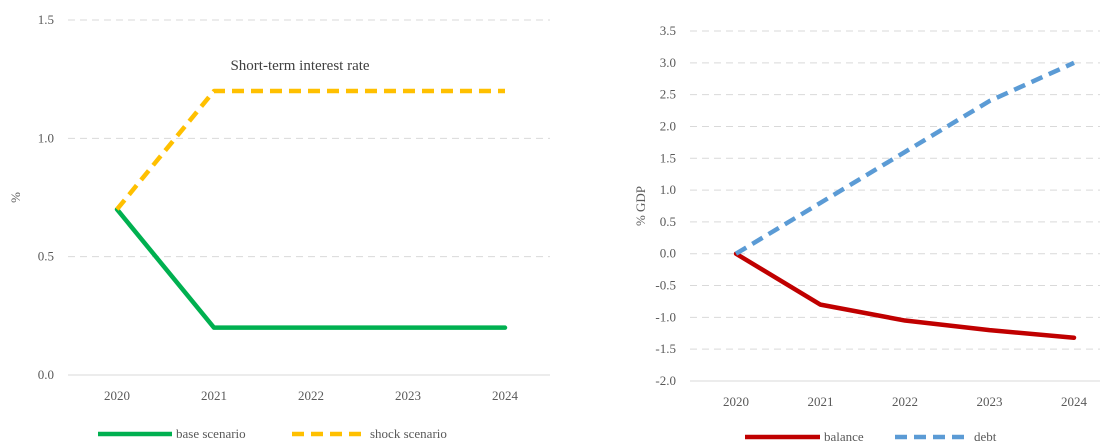  Describe the element at coordinates (640, 206) in the screenshot. I see `y-axis-title: % GDP` at that location.